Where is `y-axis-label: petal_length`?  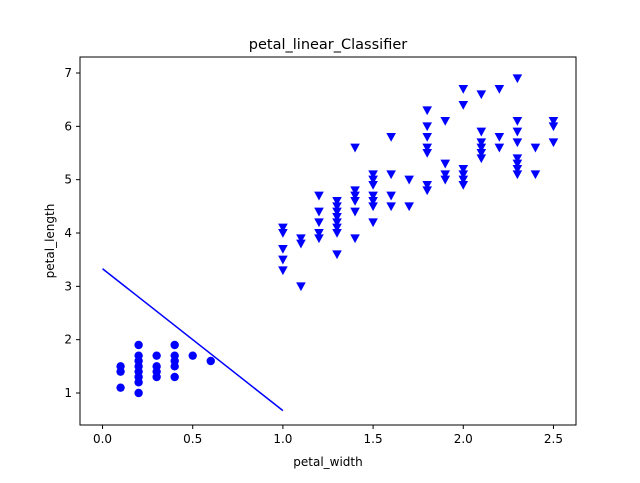
y-axis-label: petal_length is located at coordinates (50, 241).